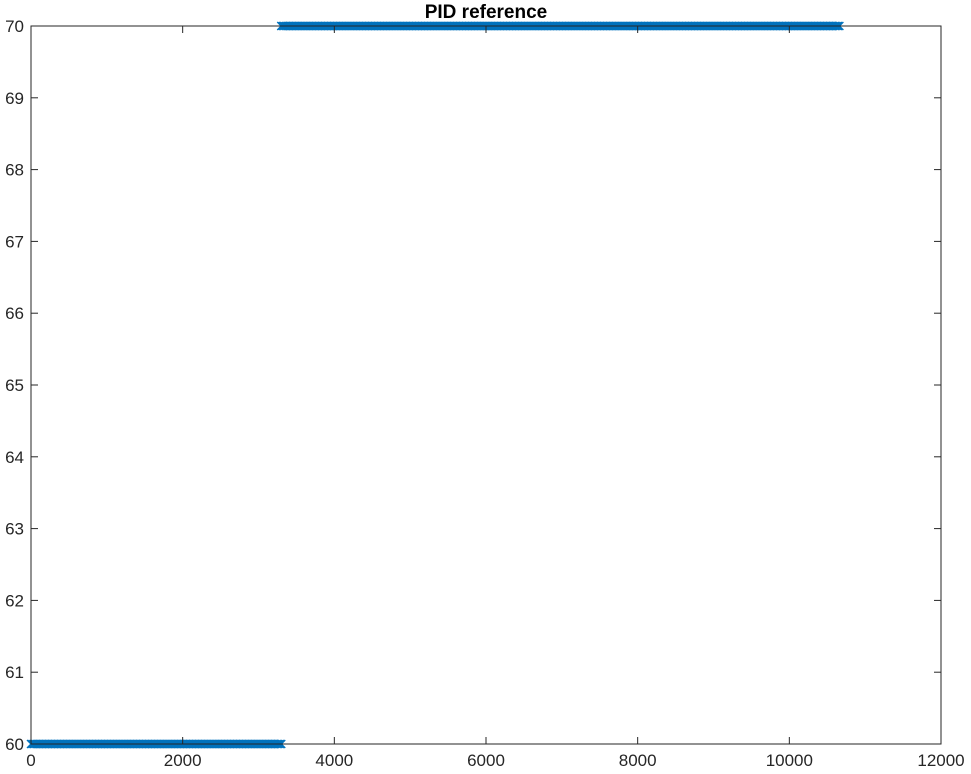 The height and width of the screenshot is (774, 971). I want to click on x-tick-label: 8000, so click(638, 760).